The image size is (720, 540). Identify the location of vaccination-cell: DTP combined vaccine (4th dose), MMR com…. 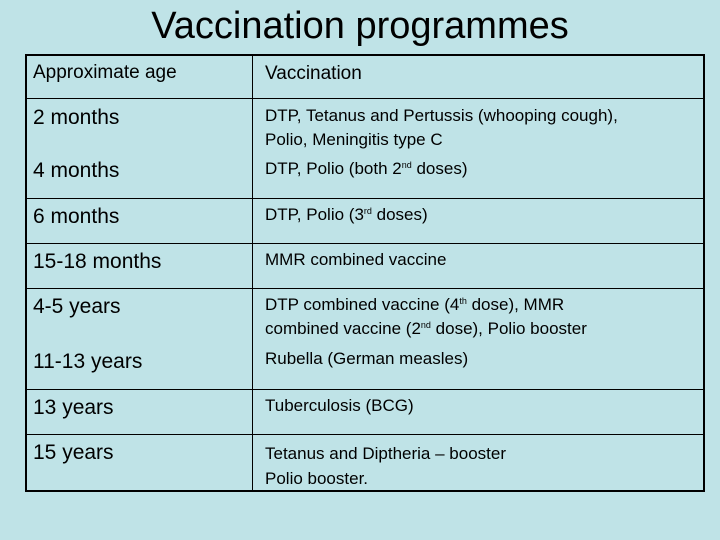
(426, 317).